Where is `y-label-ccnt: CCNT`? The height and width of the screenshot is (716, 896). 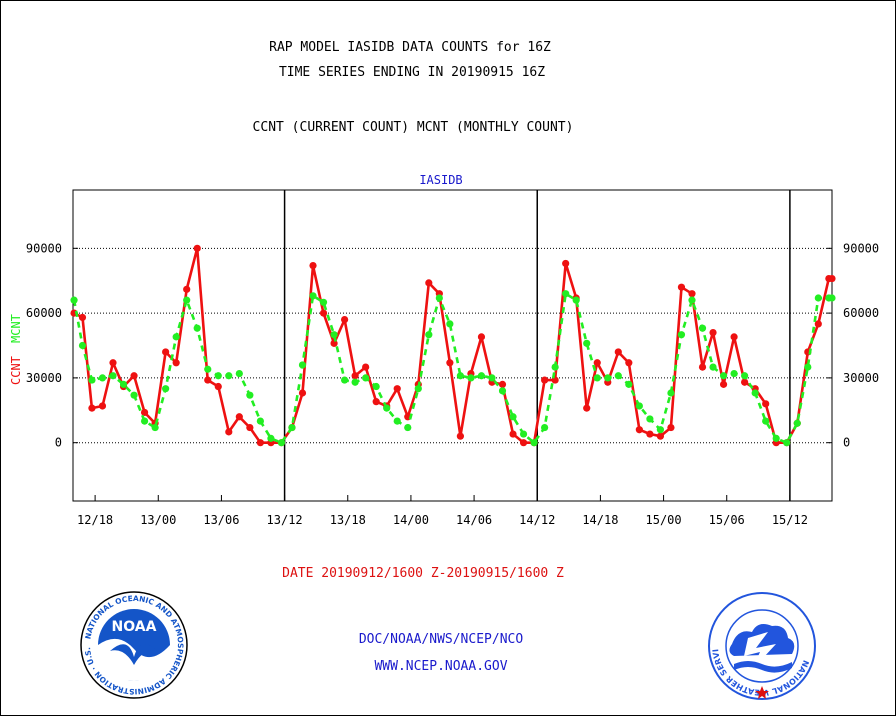
y-label-ccnt: CCNT is located at coordinates (16, 370).